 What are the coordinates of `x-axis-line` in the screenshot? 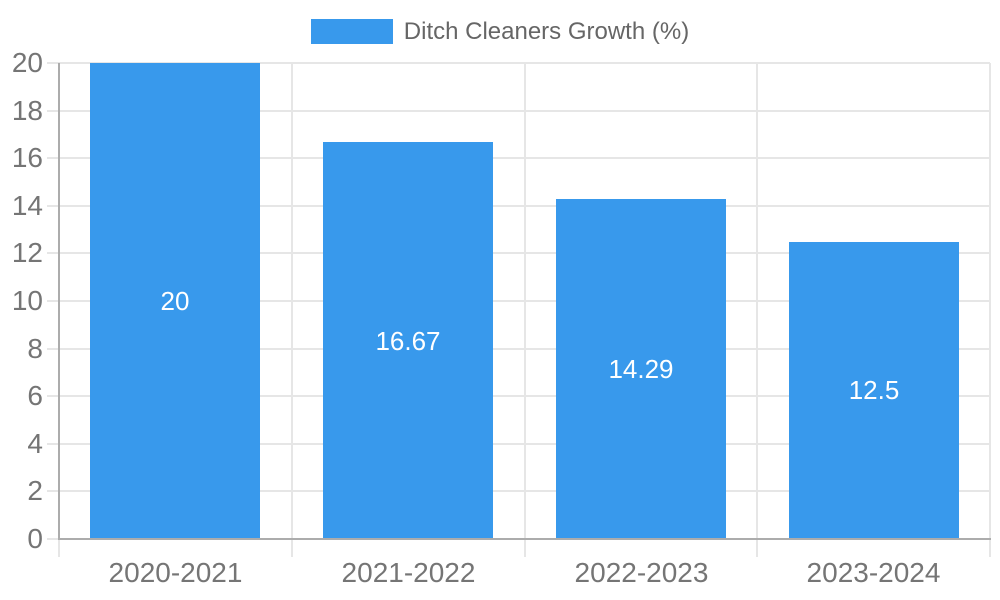 It's located at (524, 539).